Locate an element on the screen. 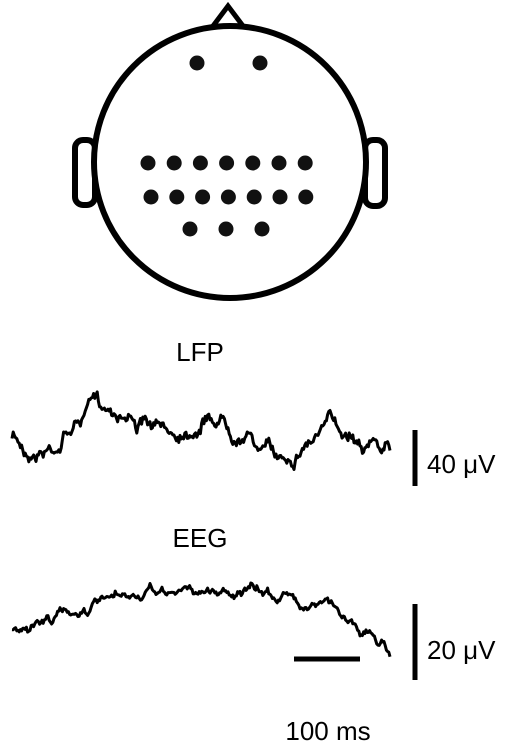 The height and width of the screenshot is (753, 525). nose is located at coordinates (228, 15).